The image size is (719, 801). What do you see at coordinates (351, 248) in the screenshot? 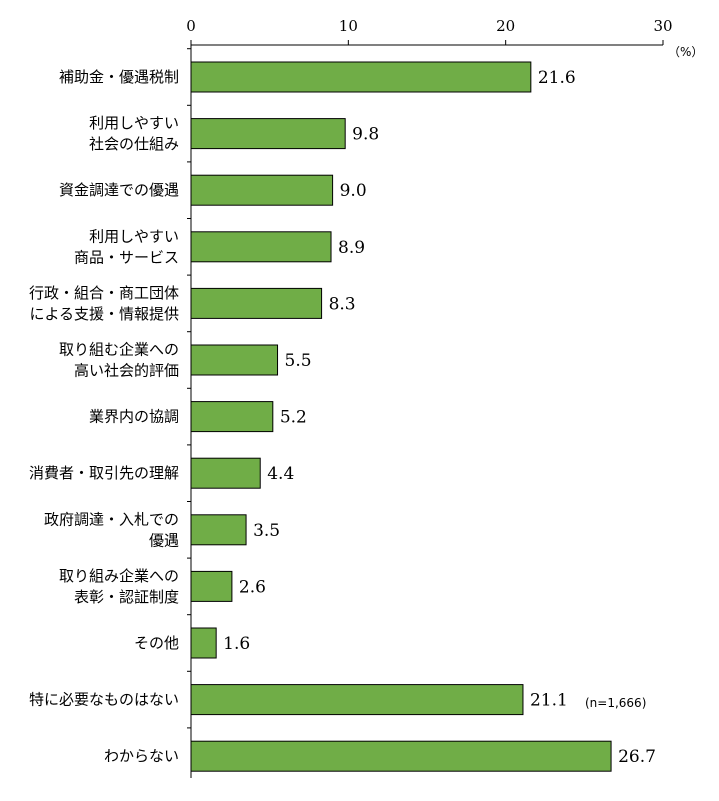
I see `bar-value-label: 8.9` at bounding box center [351, 248].